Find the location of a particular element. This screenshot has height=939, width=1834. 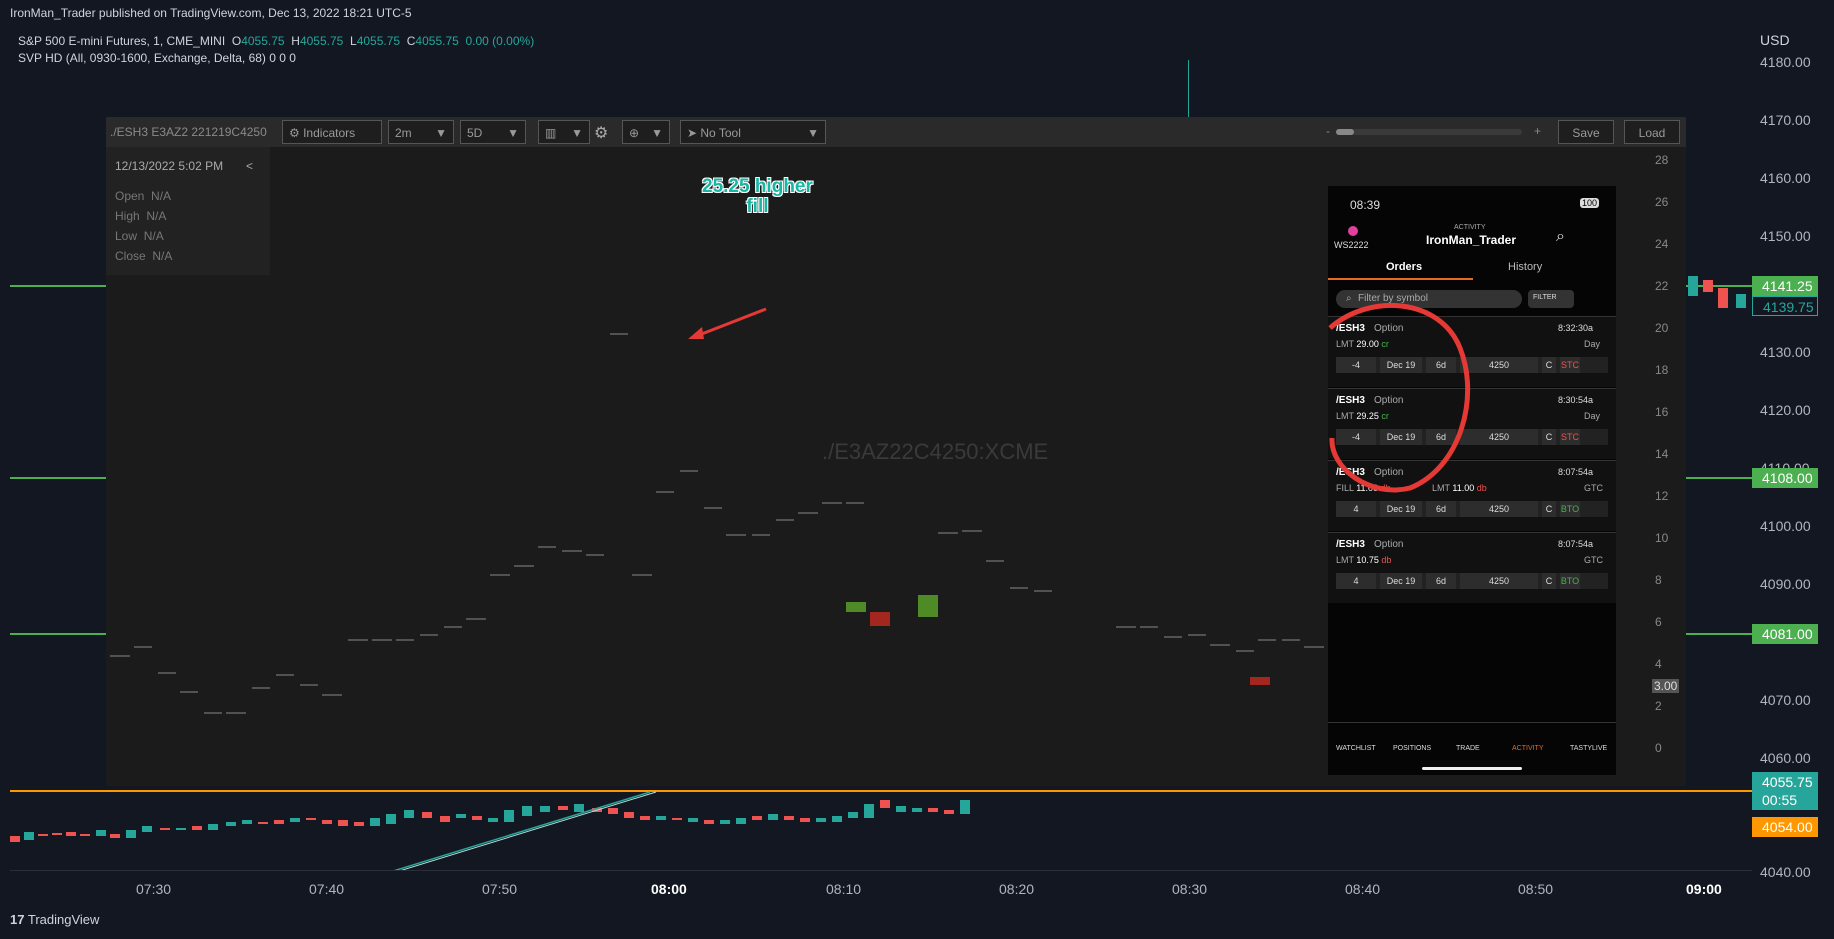

zoom-slider-thumb is located at coordinates (1345, 132).